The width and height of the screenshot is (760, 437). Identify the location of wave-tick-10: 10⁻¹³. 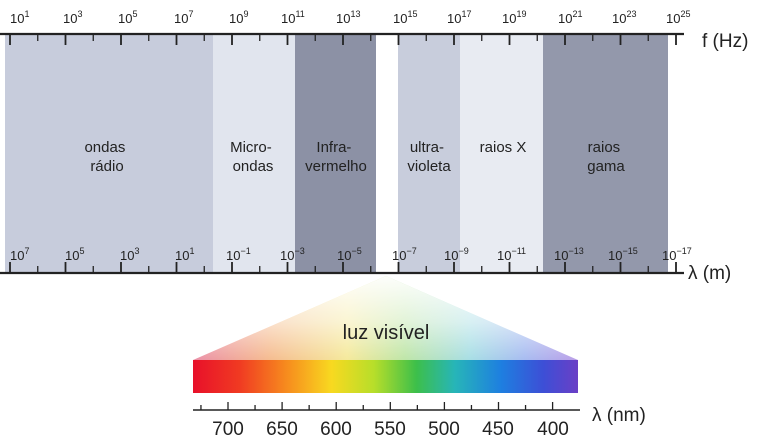
(569, 254).